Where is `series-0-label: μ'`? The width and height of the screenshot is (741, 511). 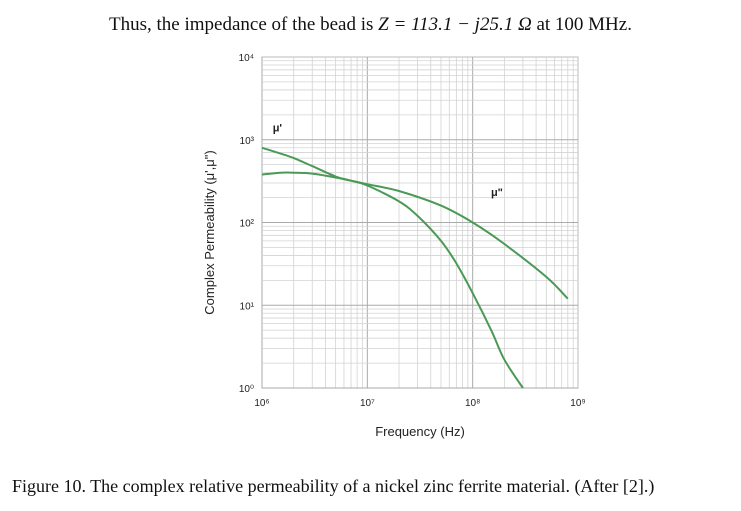
series-0-label: μ' is located at coordinates (278, 129).